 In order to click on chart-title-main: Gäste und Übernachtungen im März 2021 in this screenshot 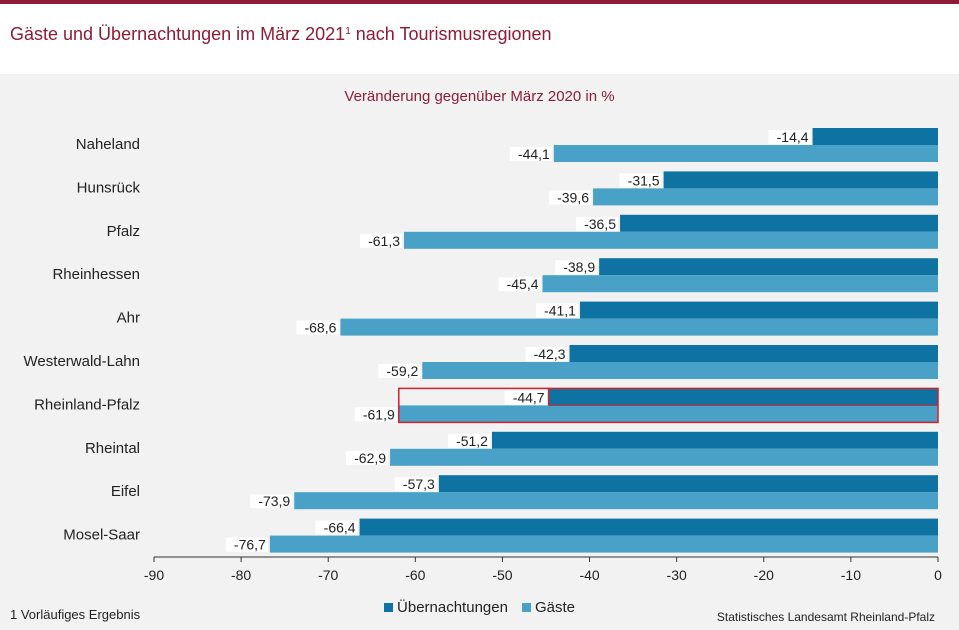, I will do `click(178, 34)`.